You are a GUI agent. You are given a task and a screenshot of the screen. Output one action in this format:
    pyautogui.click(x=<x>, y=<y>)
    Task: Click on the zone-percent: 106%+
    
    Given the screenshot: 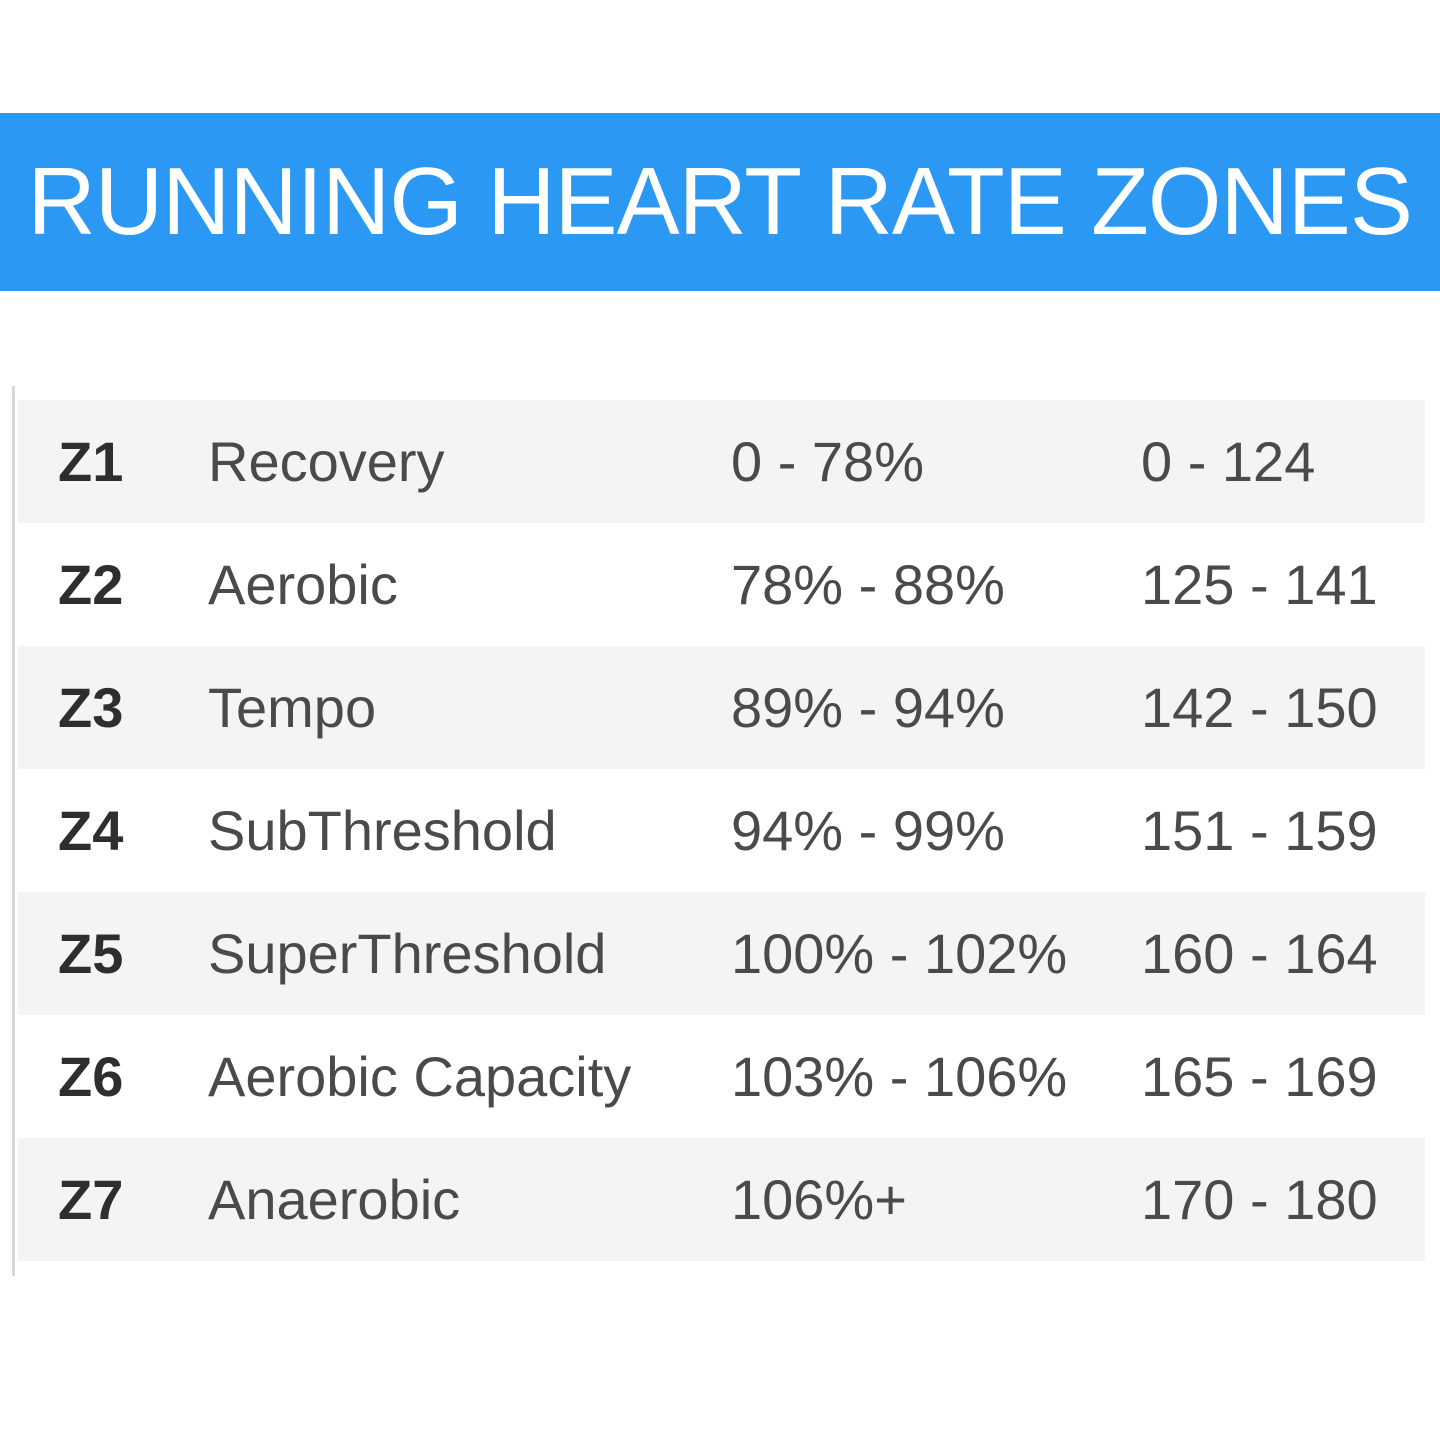 What is the action you would take?
    pyautogui.click(x=819, y=1199)
    